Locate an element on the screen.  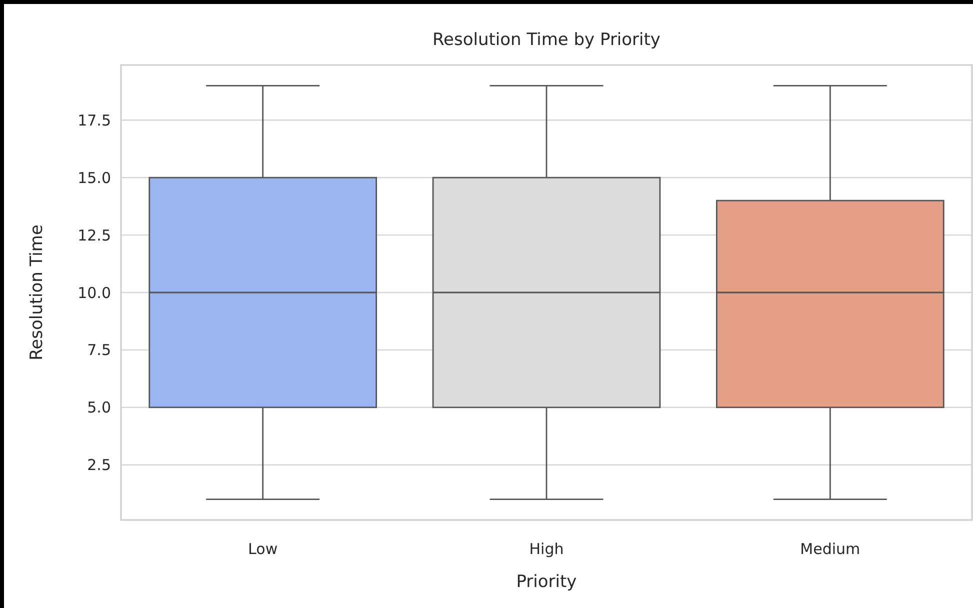
x-tick-label: Low is located at coordinates (263, 549).